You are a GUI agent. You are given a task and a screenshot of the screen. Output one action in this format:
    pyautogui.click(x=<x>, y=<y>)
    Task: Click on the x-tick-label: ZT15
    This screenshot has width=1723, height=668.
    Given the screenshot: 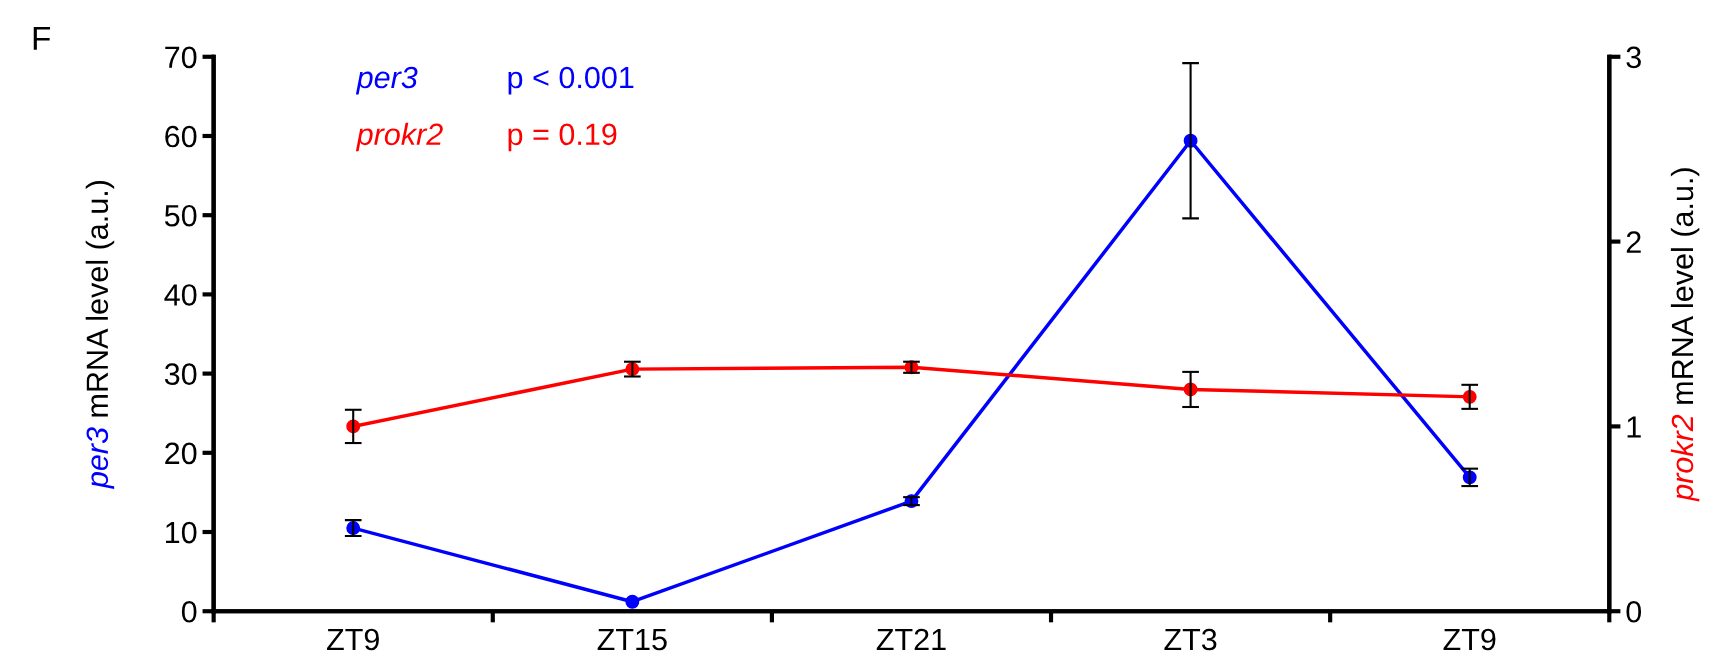 What is the action you would take?
    pyautogui.click(x=632, y=640)
    